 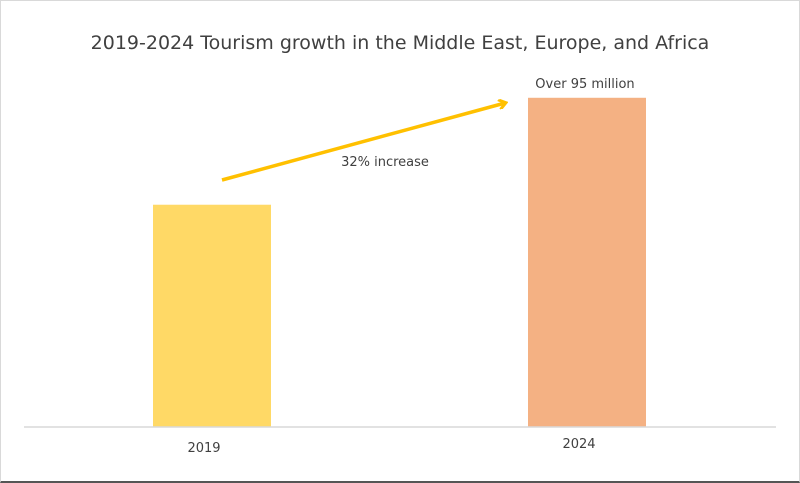 I want to click on bar-2019, so click(x=212, y=315).